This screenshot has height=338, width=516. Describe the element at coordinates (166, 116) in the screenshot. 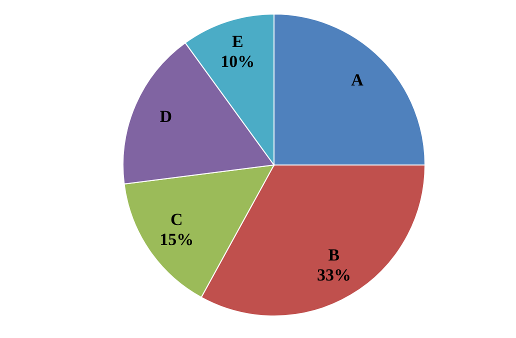

I see `slice-label: D` at that location.